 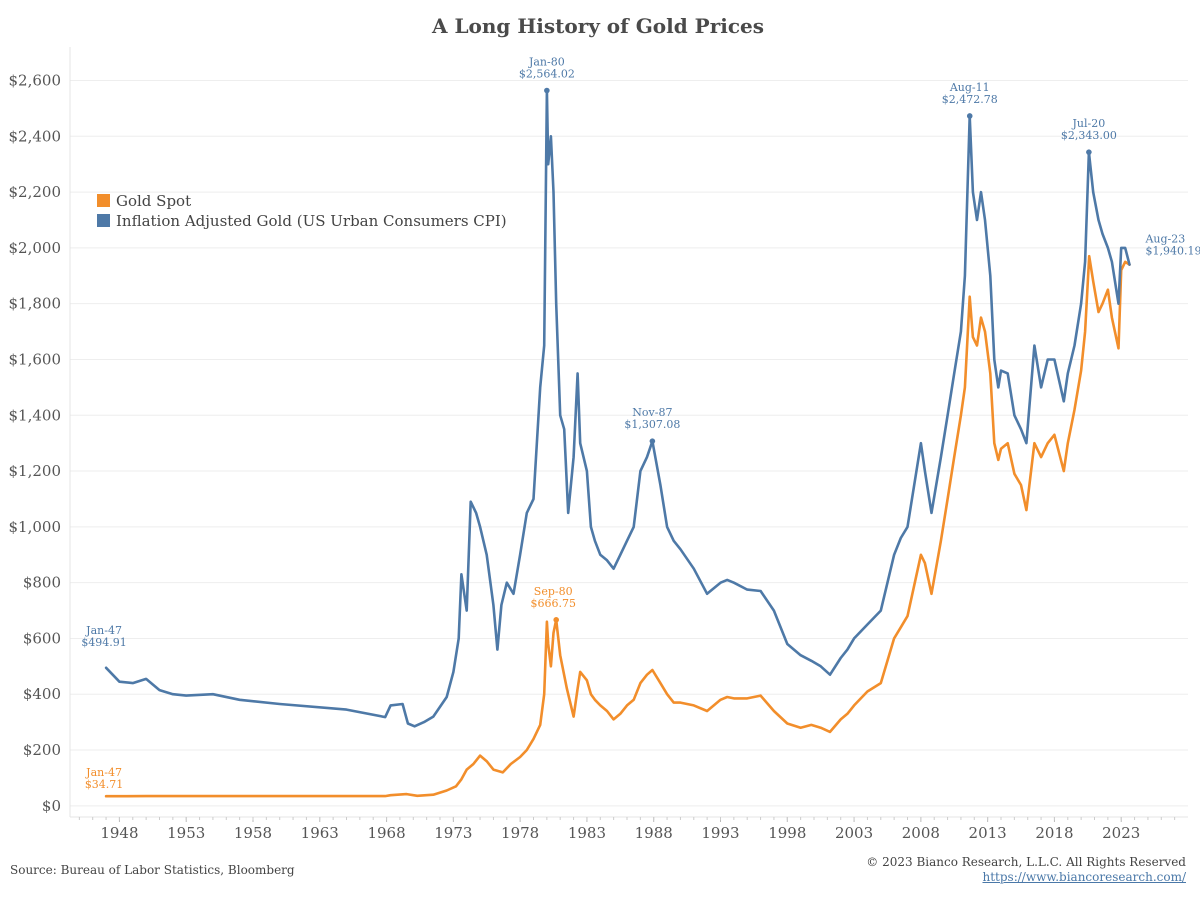 What do you see at coordinates (253, 833) in the screenshot?
I see `x-tick-label: 1958` at bounding box center [253, 833].